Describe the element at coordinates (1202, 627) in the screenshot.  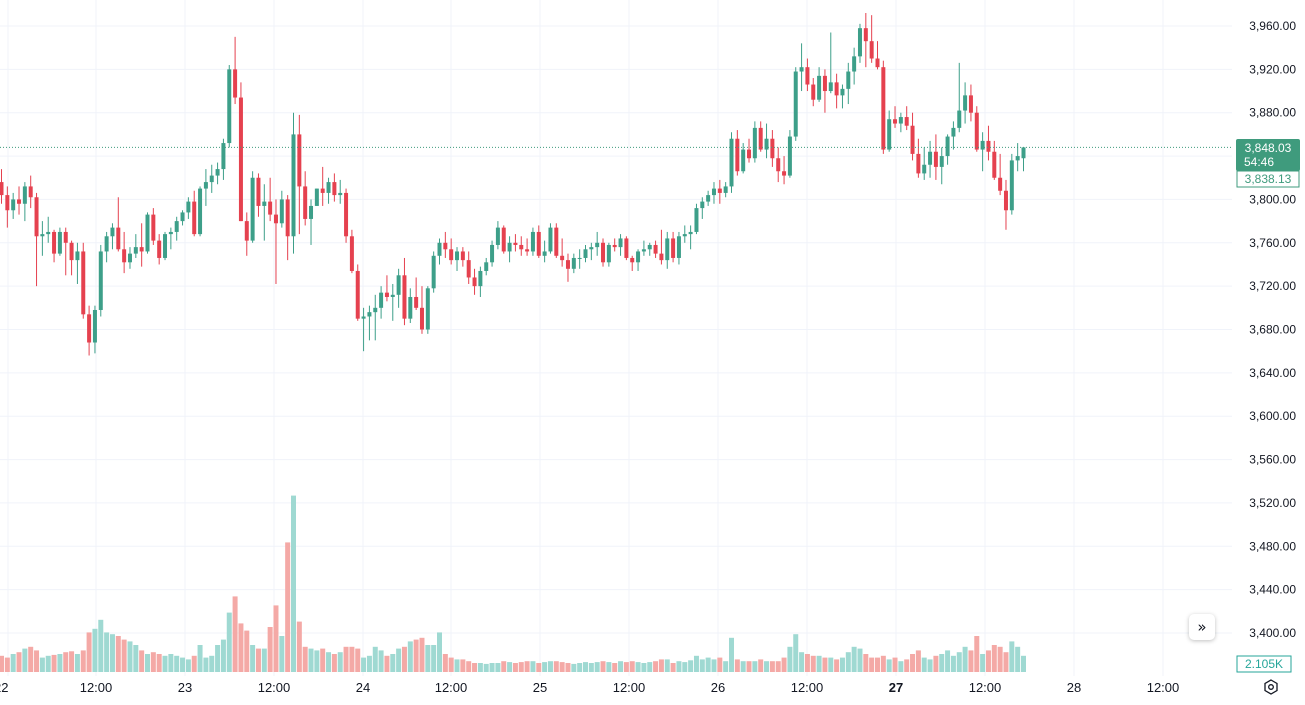
I see `scroll-to-realtime-button: »` at that location.